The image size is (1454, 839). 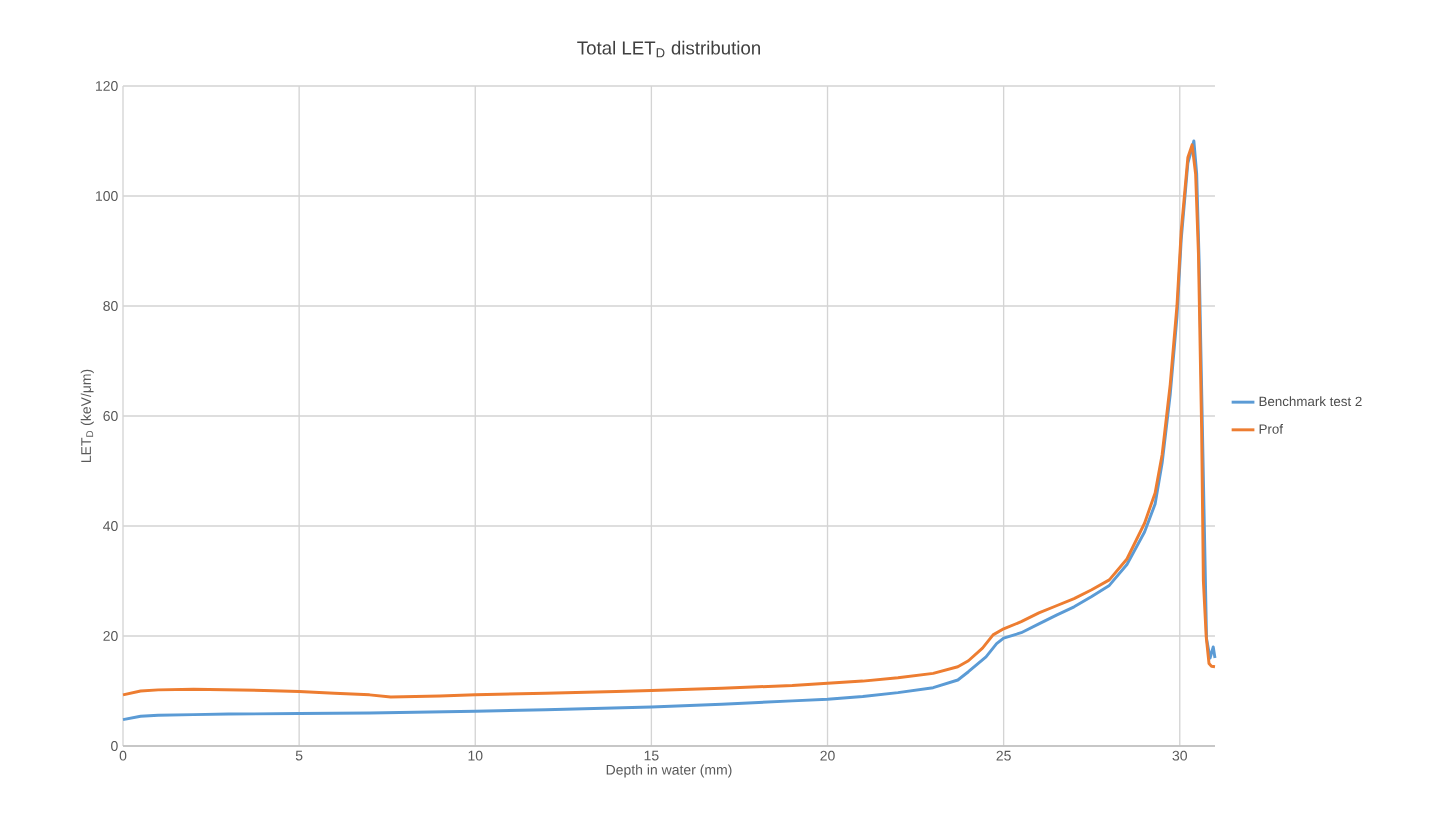 What do you see at coordinates (107, 86) in the screenshot?
I see `y-tick-label: 120` at bounding box center [107, 86].